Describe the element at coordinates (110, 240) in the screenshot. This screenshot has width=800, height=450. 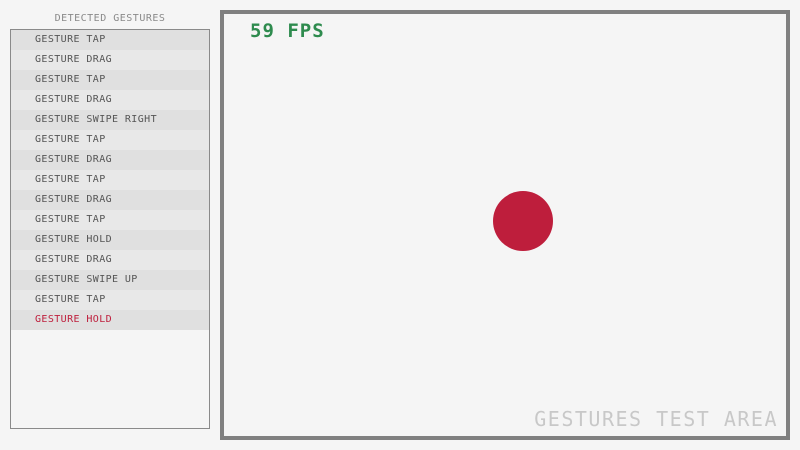
I see `gesture-log-item: GESTURE HOLD` at that location.